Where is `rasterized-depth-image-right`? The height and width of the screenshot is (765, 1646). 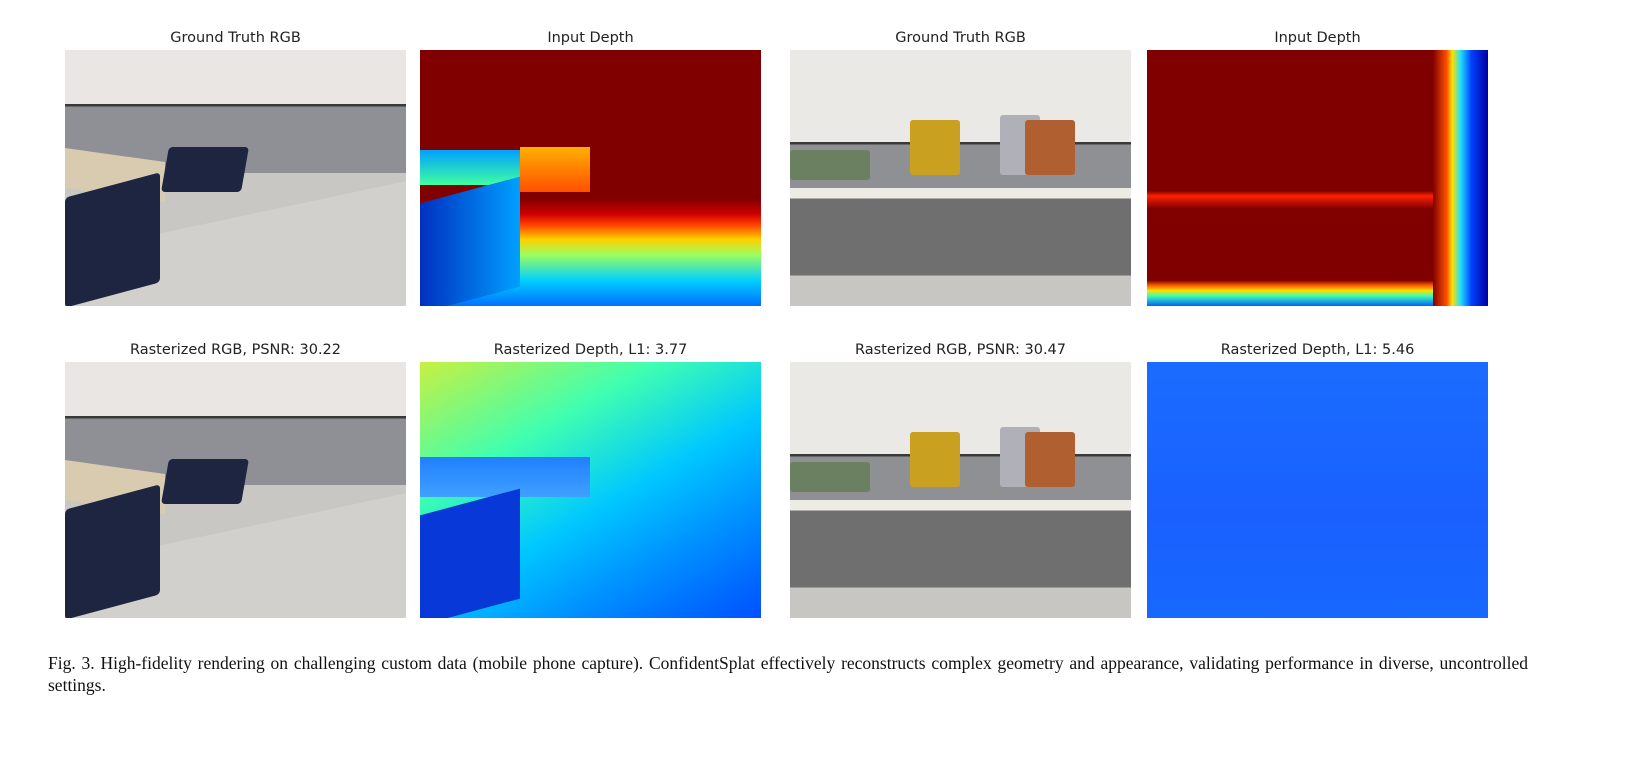
rasterized-depth-image-right is located at coordinates (1317, 490).